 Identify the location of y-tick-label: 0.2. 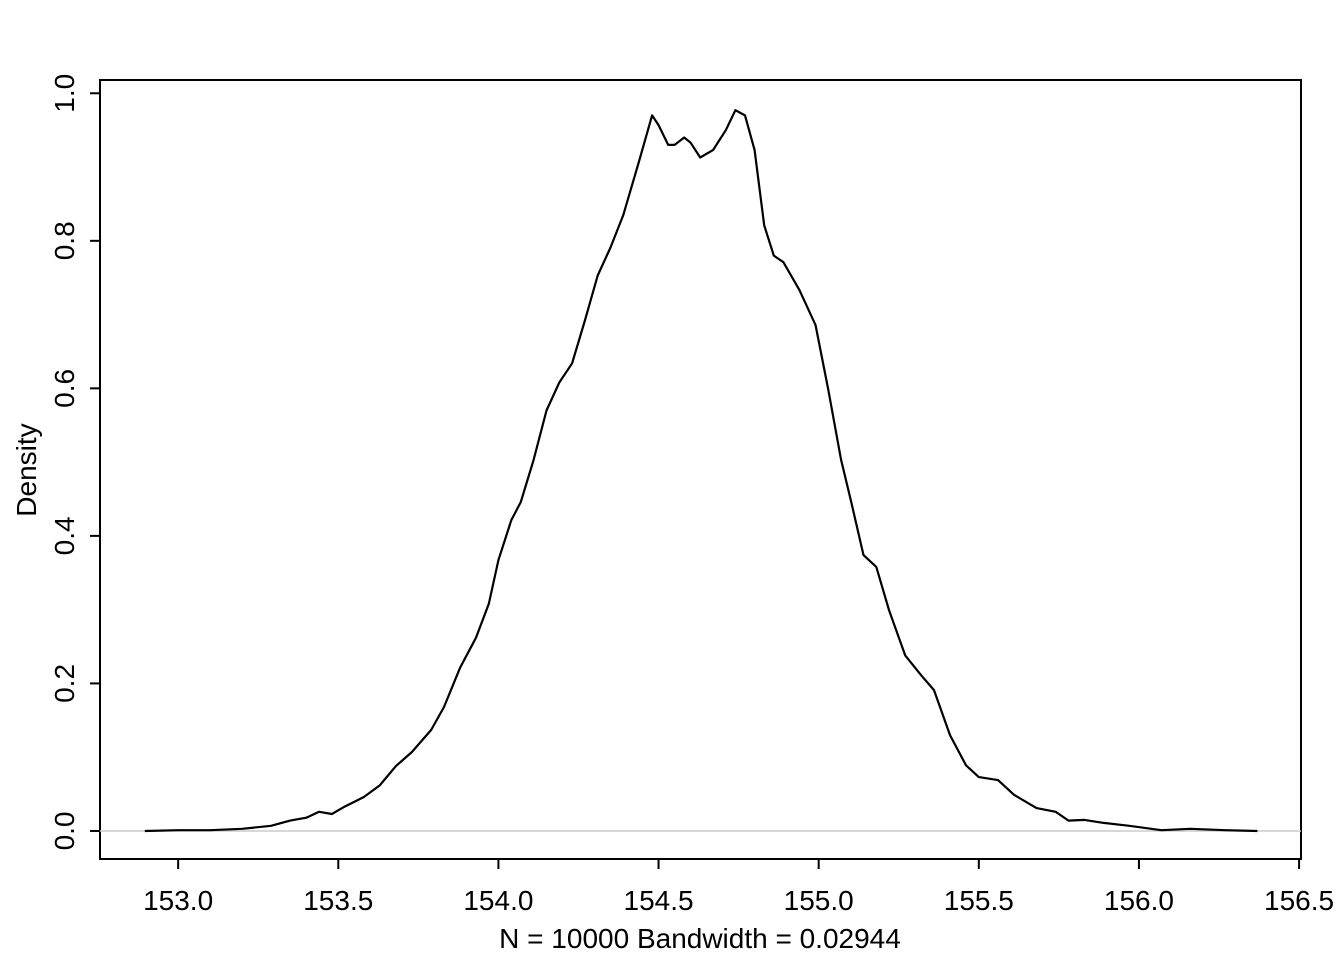
(64, 683).